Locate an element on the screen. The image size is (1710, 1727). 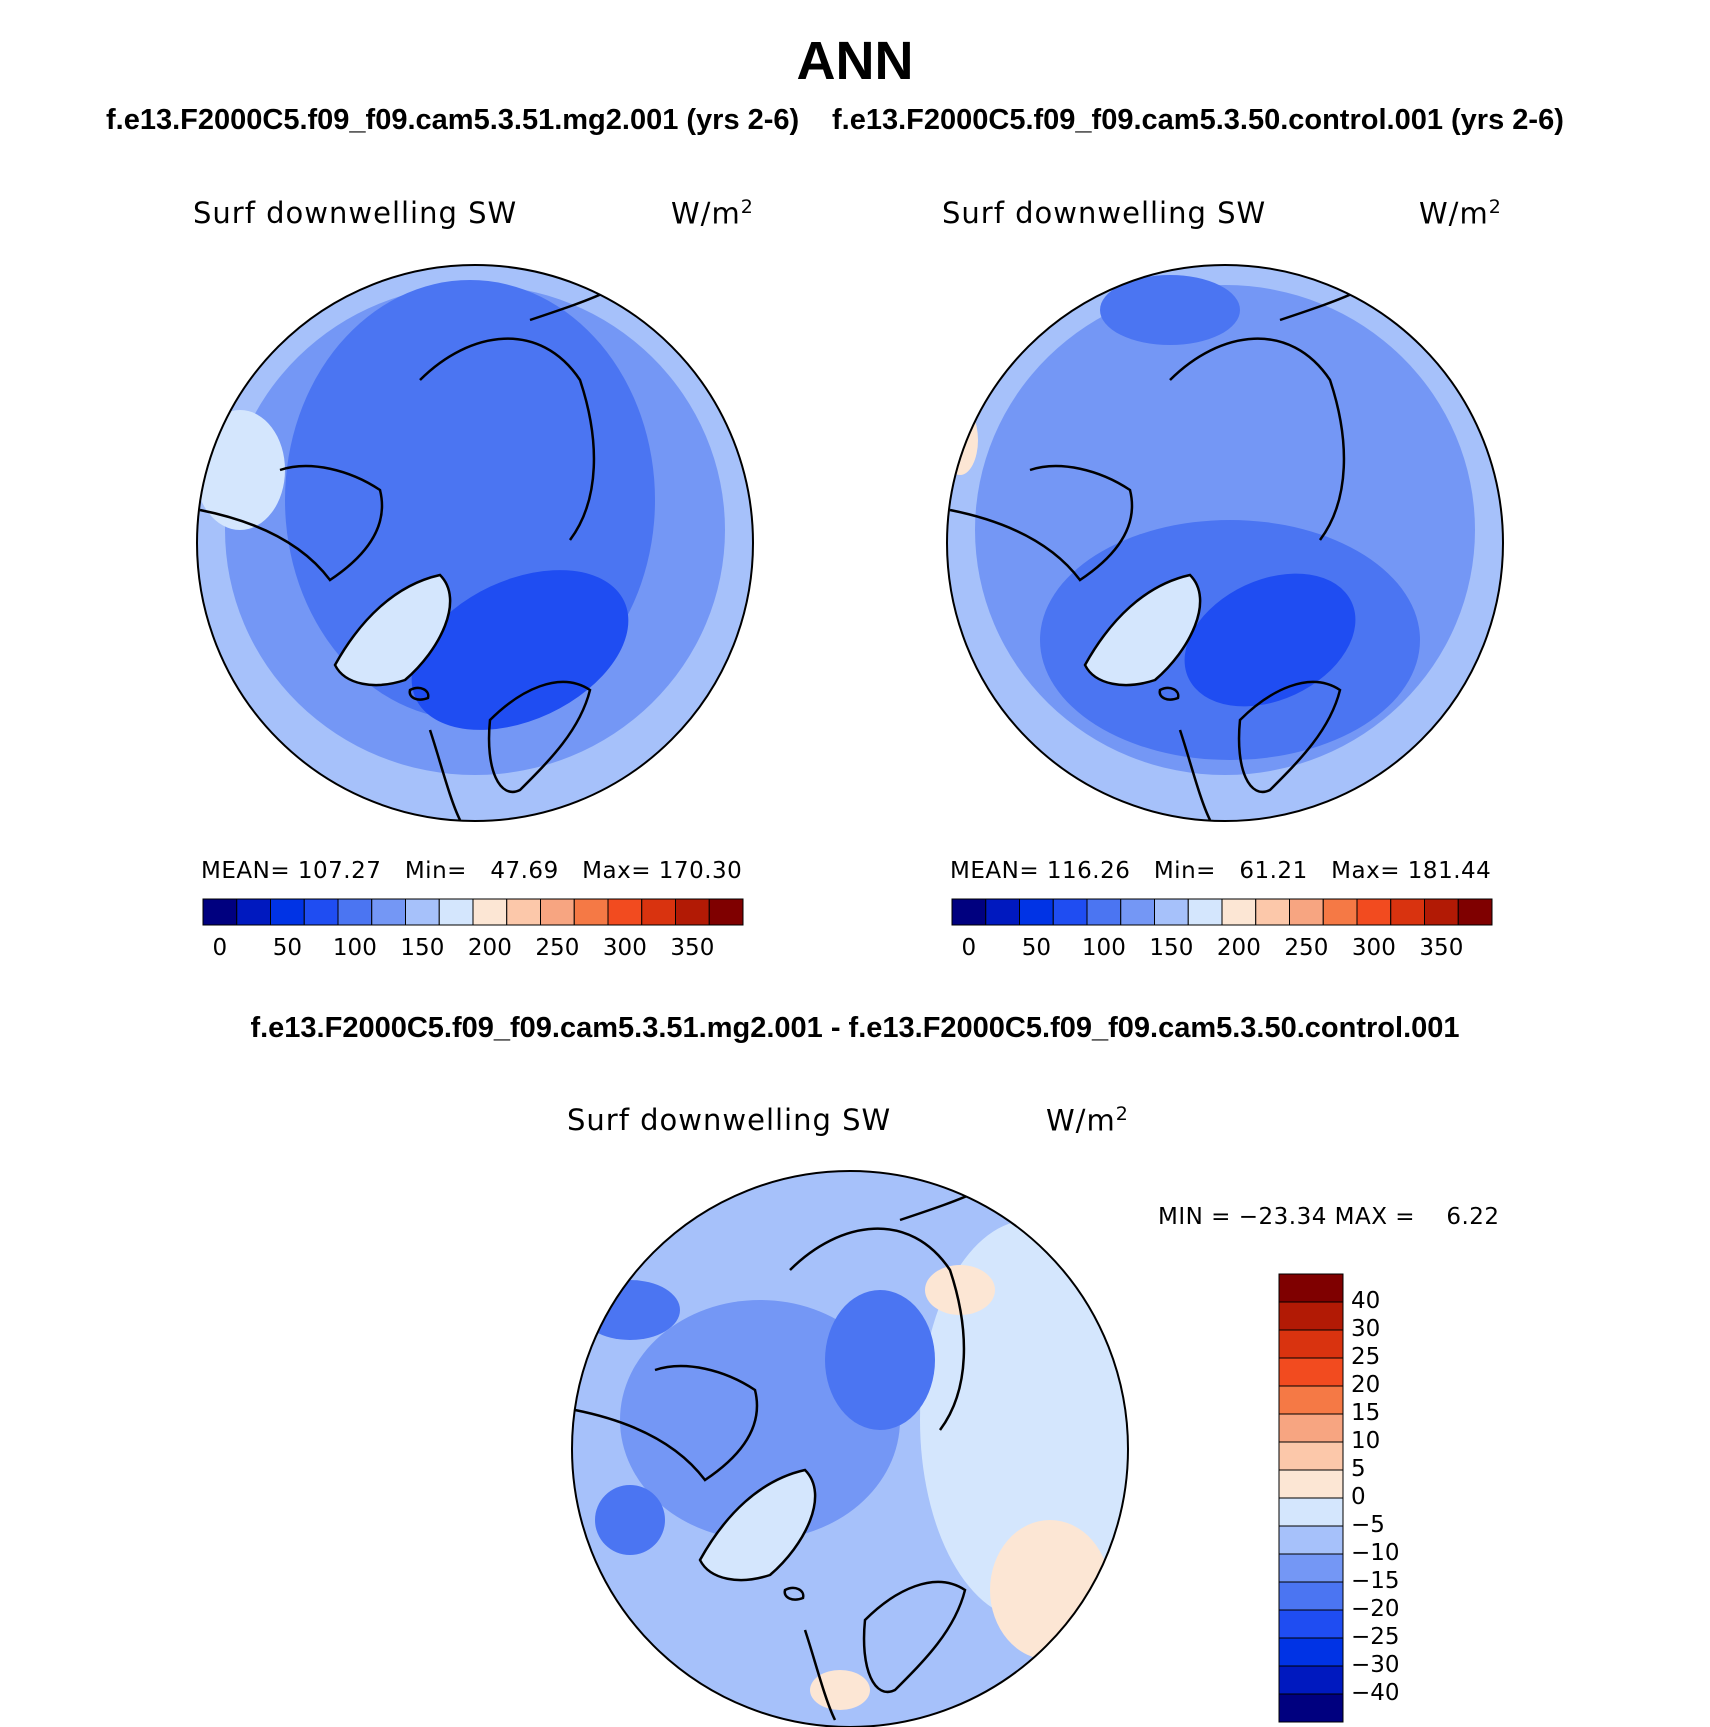
colorbar-tick-label: 15 is located at coordinates (1366, 1413).